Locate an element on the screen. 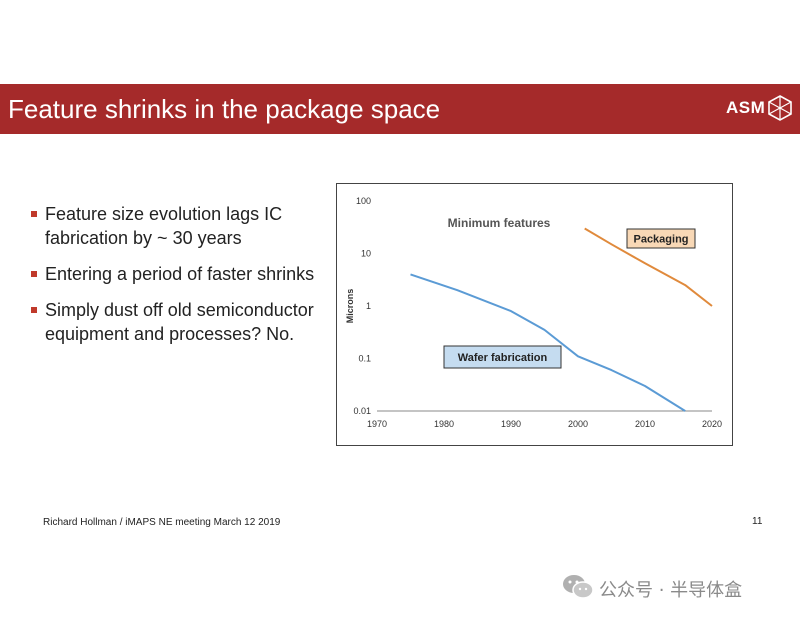  asm-logo-text: ASM is located at coordinates (746, 107).